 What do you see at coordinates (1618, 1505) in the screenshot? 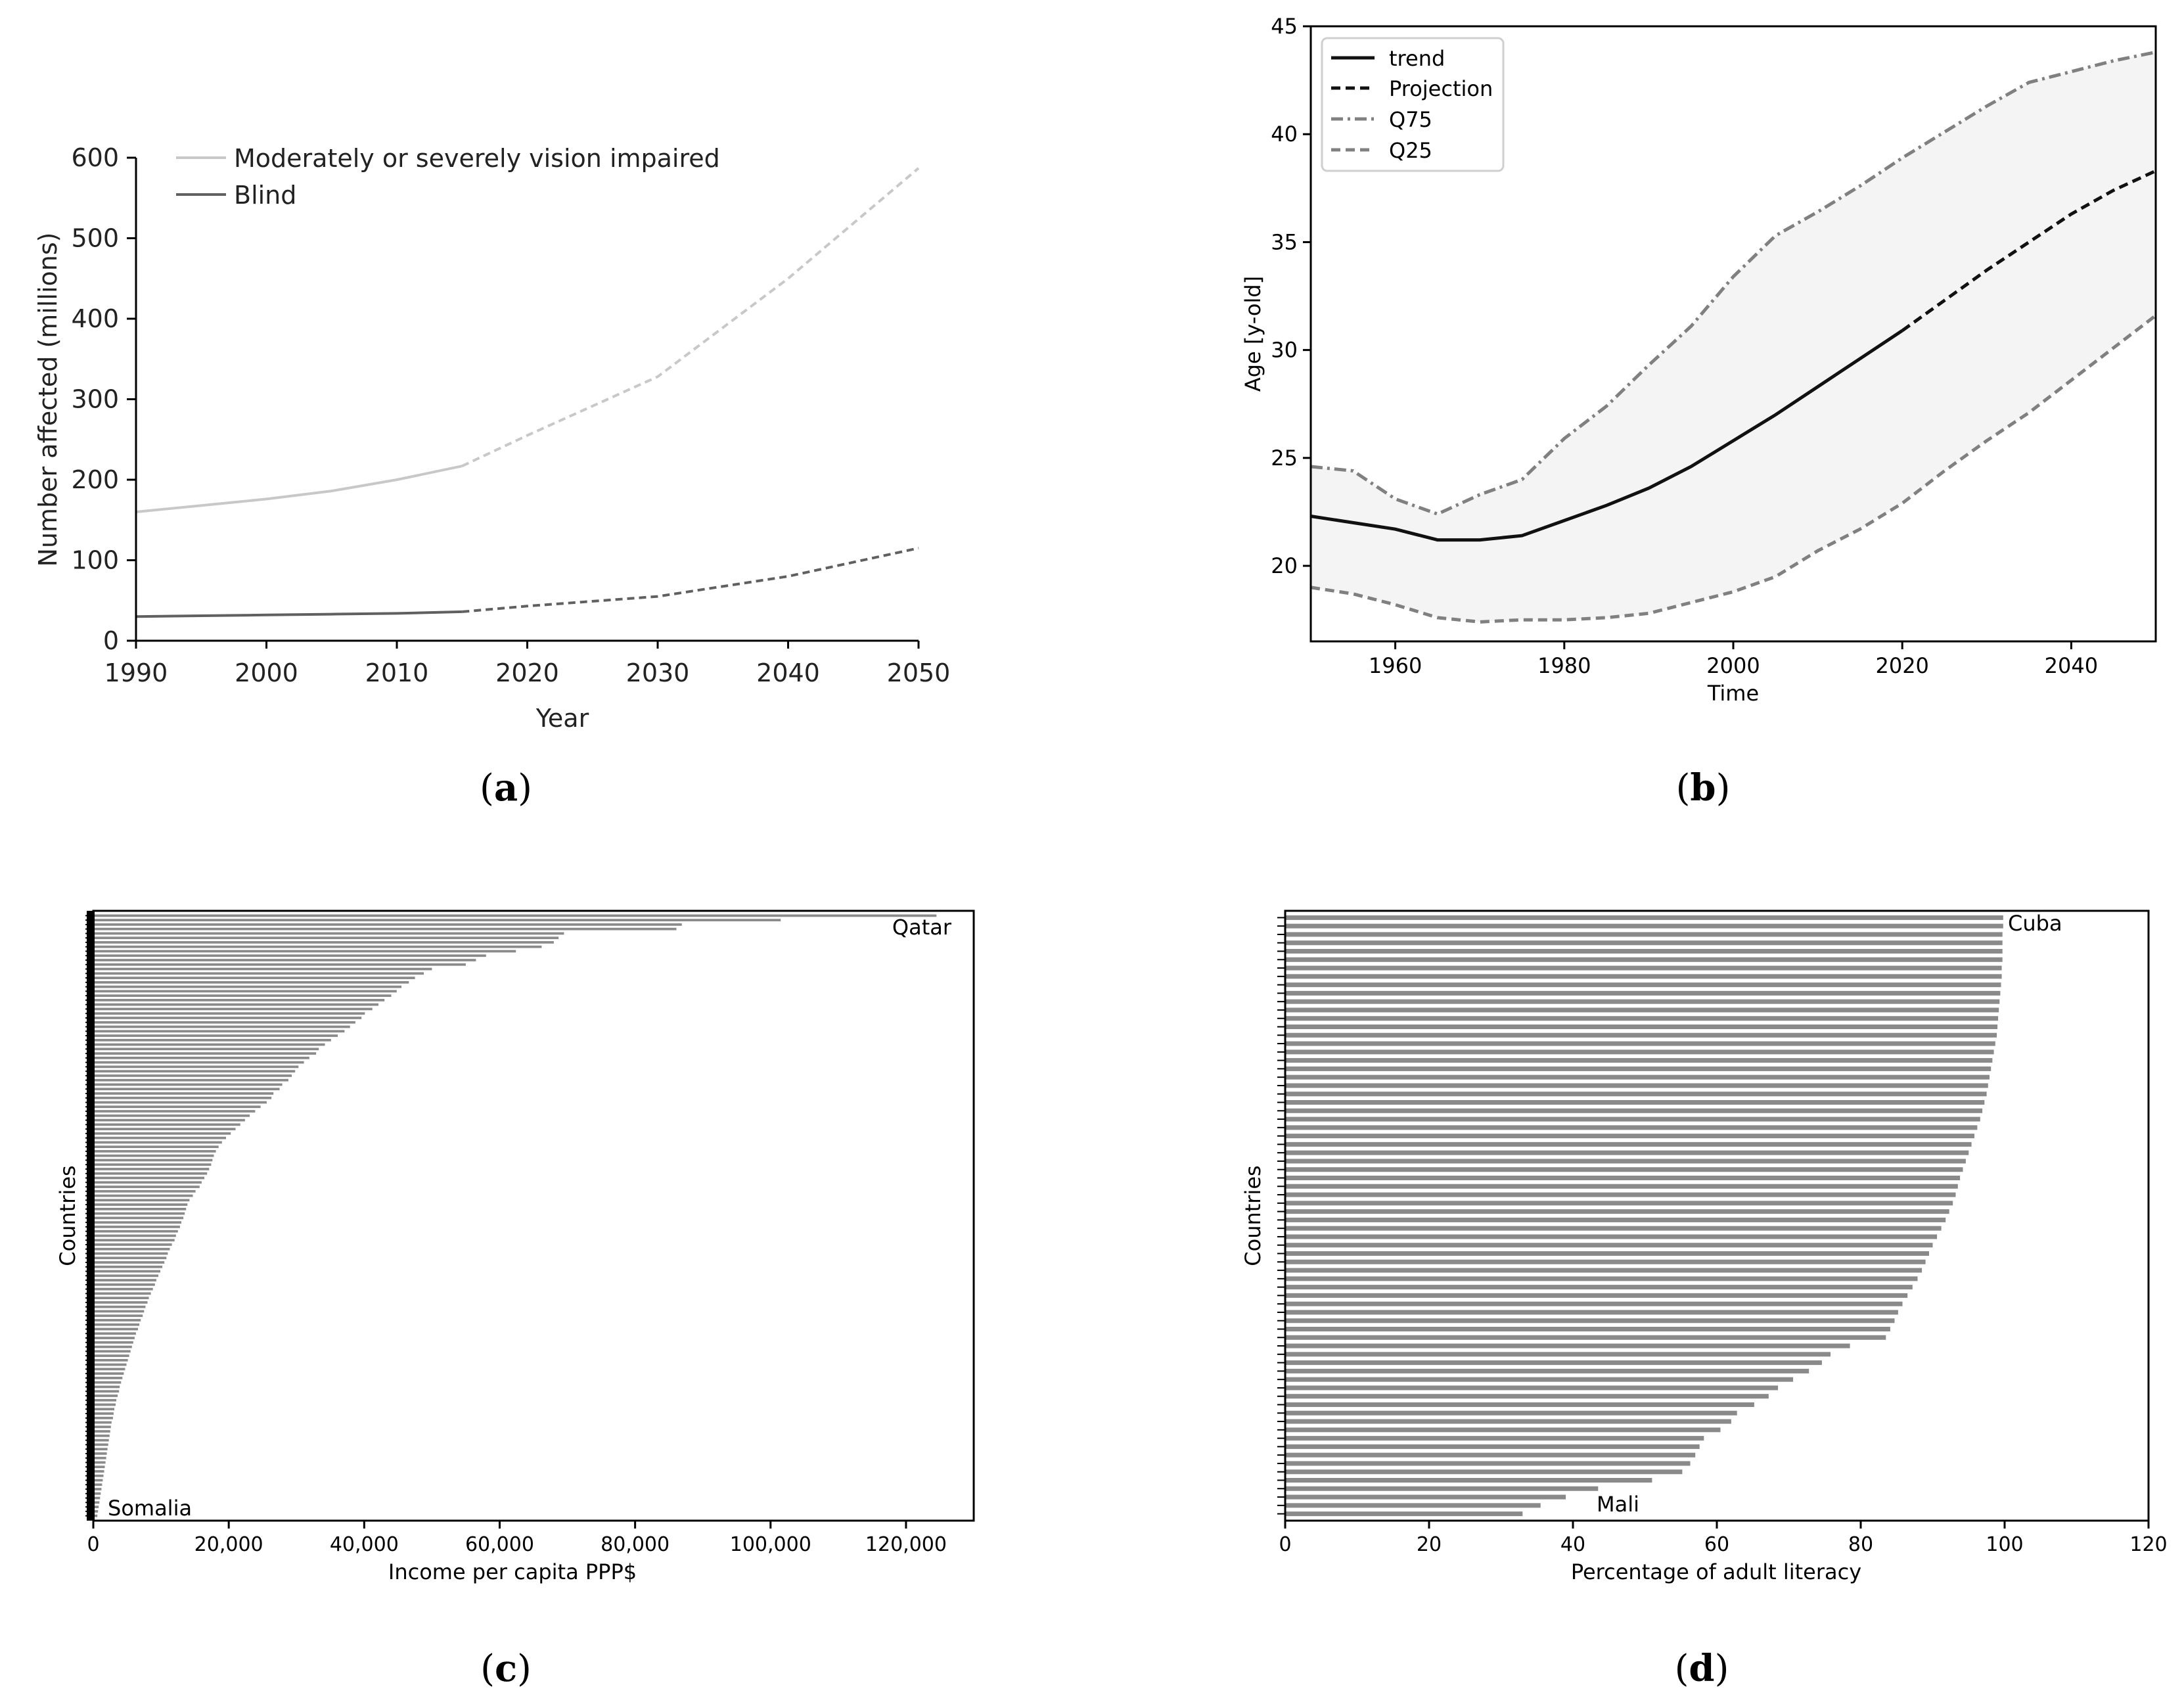
I see `annotation-mali: Mali` at bounding box center [1618, 1505].